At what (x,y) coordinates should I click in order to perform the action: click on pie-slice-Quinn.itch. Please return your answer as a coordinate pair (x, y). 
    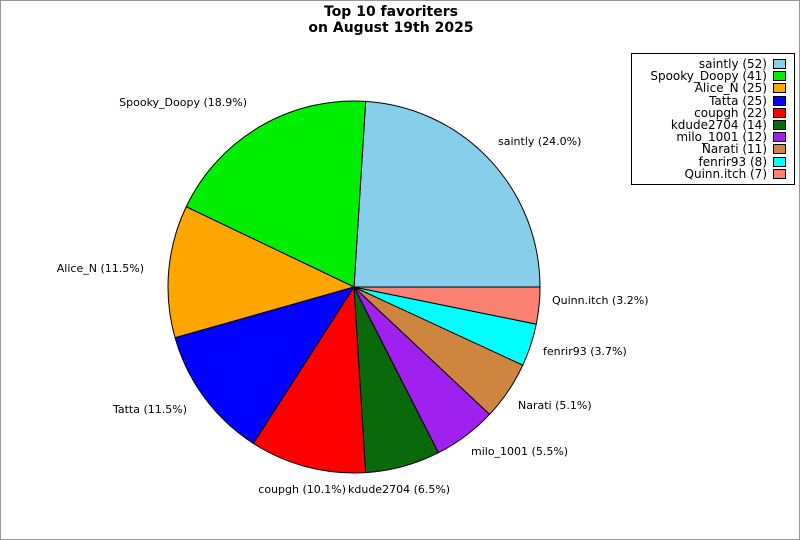
    Looking at the image, I should click on (447, 305).